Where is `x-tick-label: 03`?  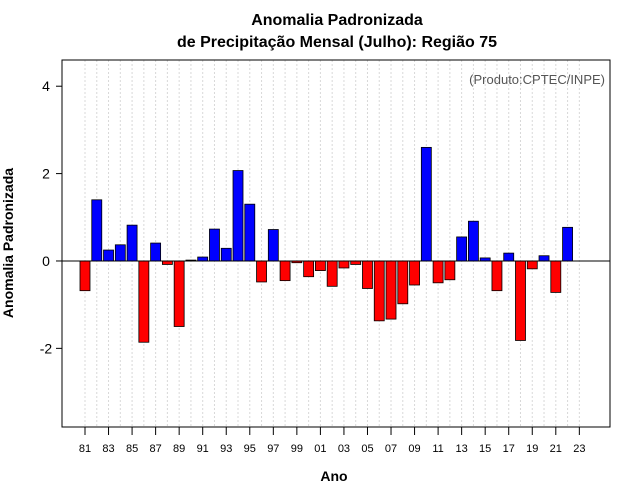
x-tick-label: 03 is located at coordinates (344, 449).